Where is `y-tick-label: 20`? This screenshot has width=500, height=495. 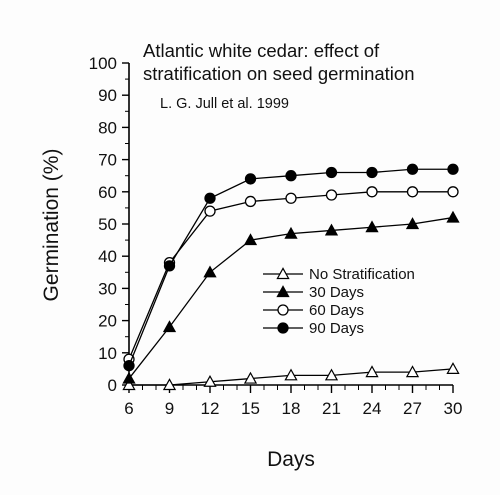
y-tick-label: 20 is located at coordinates (107, 321).